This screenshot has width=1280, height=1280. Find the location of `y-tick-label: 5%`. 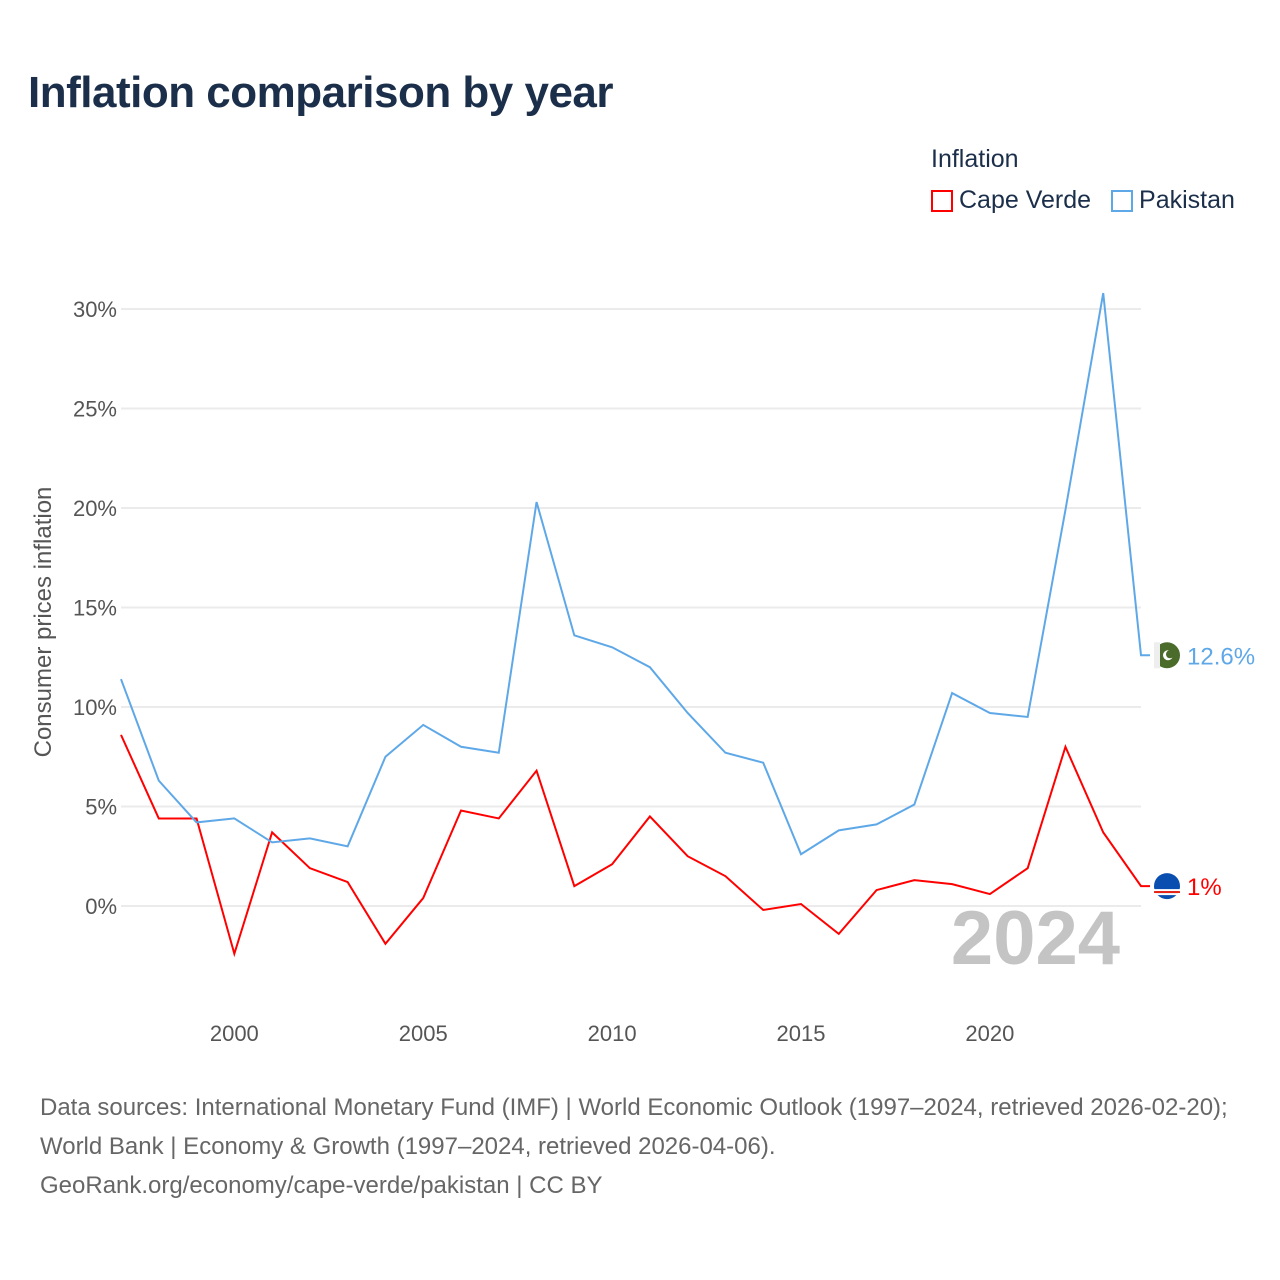

y-tick-label: 5% is located at coordinates (101, 807).